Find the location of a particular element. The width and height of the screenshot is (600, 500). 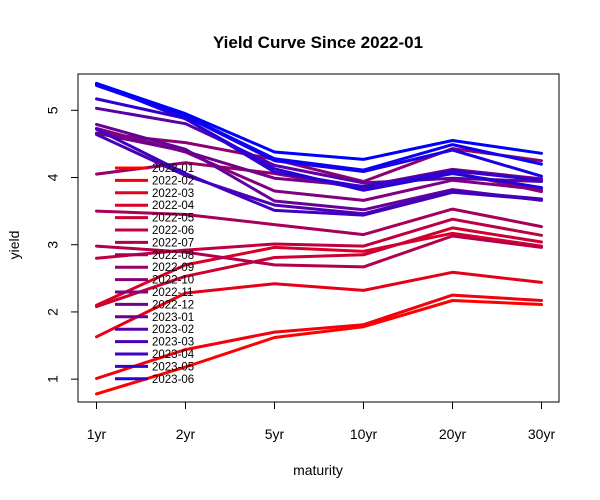

legend-entry-label: 2023-06 is located at coordinates (173, 380).